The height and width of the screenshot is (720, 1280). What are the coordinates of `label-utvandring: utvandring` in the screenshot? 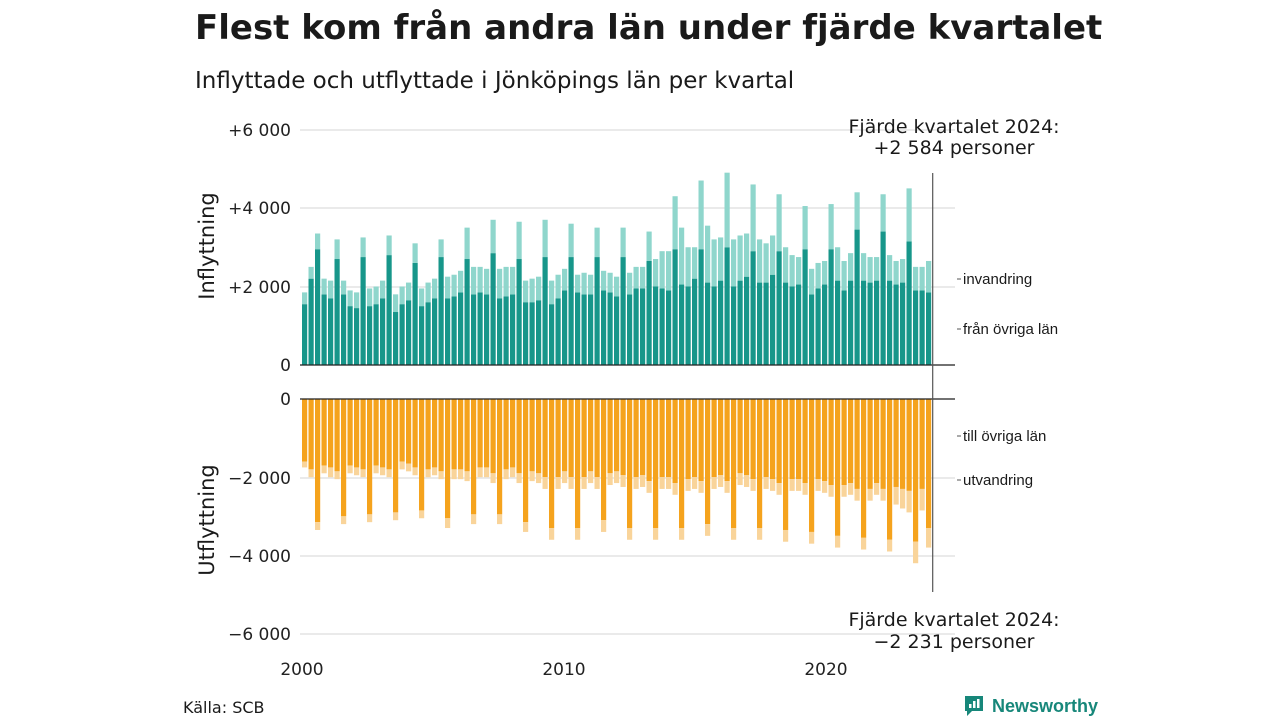 It's located at (998, 480).